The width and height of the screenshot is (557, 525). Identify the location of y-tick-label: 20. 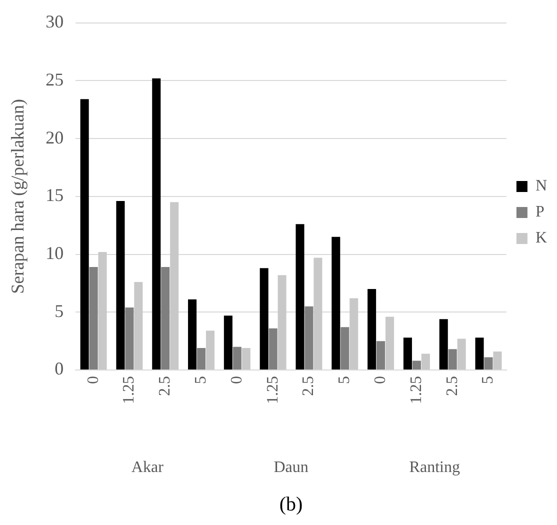
(55, 137).